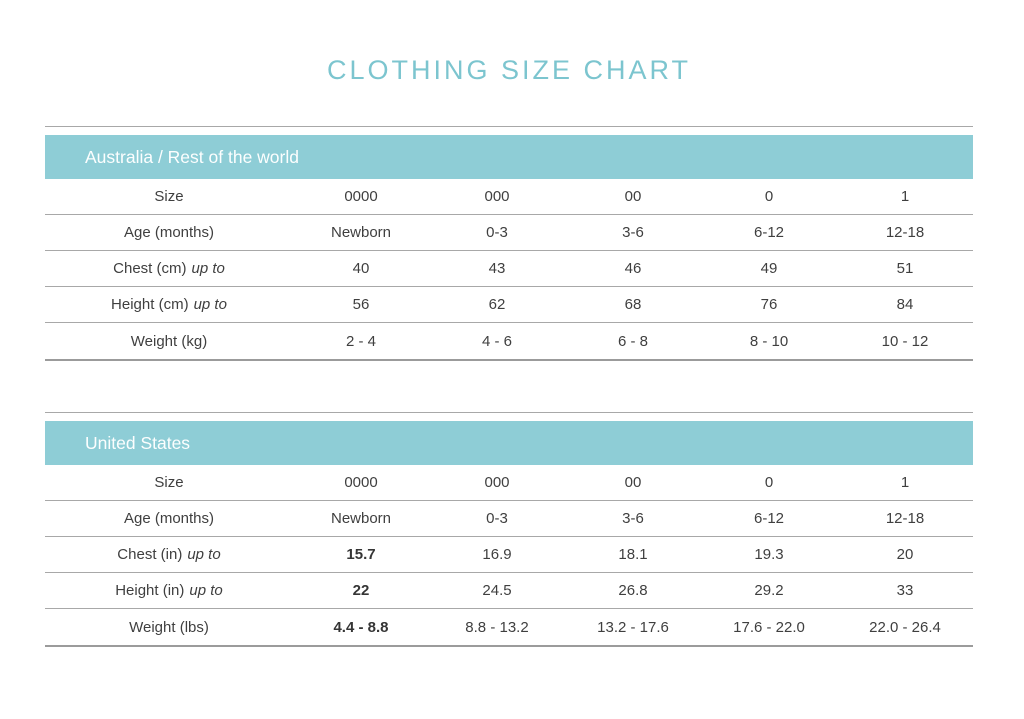  What do you see at coordinates (497, 627) in the screenshot?
I see `table-cell: 8.8 - 13.2` at bounding box center [497, 627].